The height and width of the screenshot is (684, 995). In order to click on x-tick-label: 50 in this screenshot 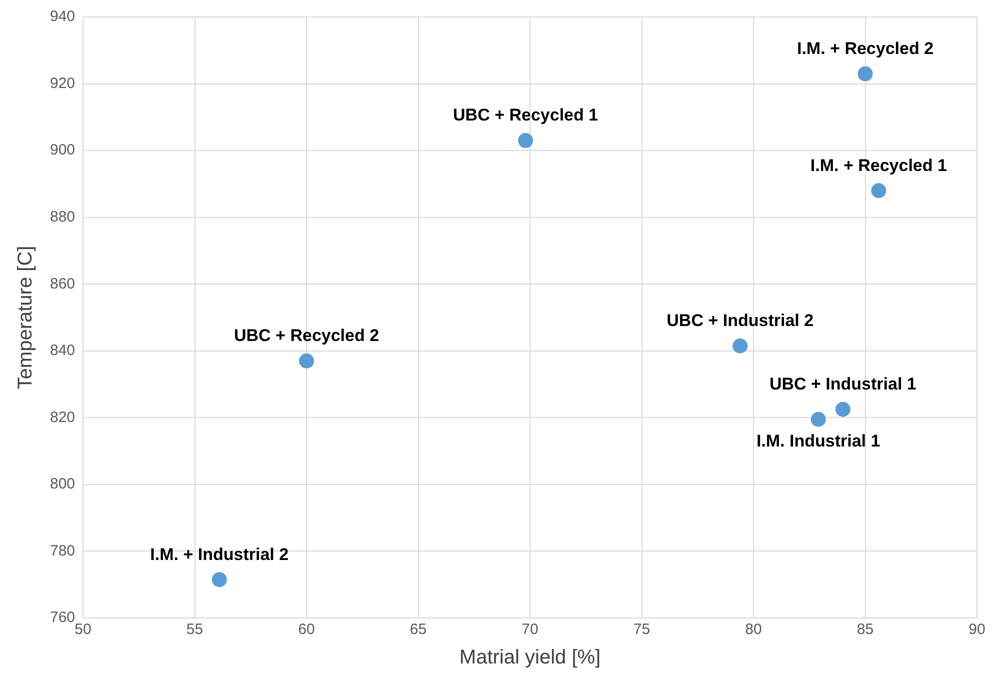, I will do `click(83, 629)`.